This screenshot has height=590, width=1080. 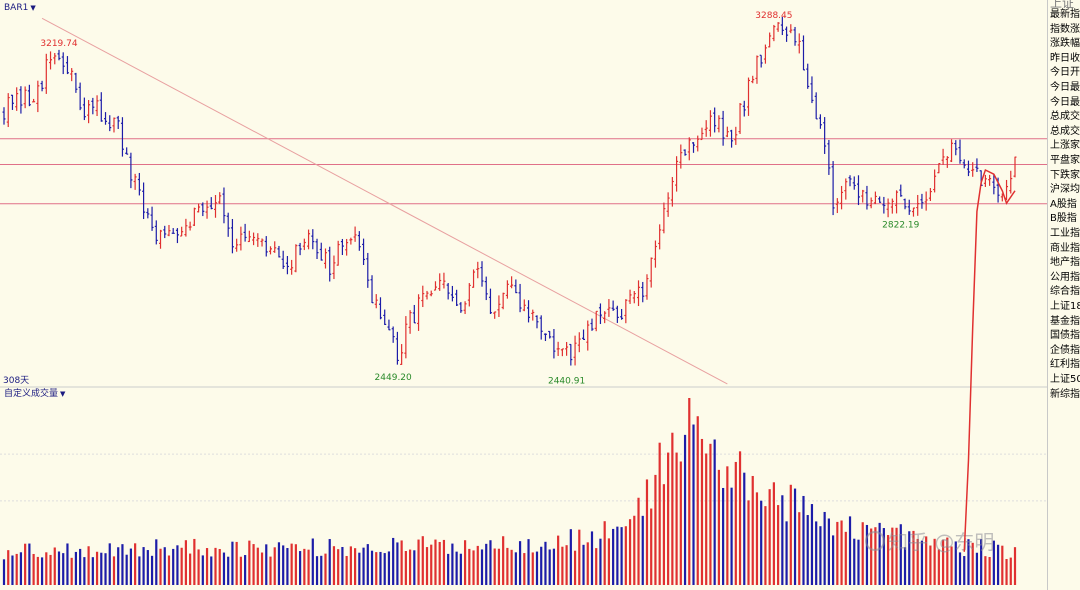 I want to click on sidebar-item: 指数涨, so click(x=1065, y=29).